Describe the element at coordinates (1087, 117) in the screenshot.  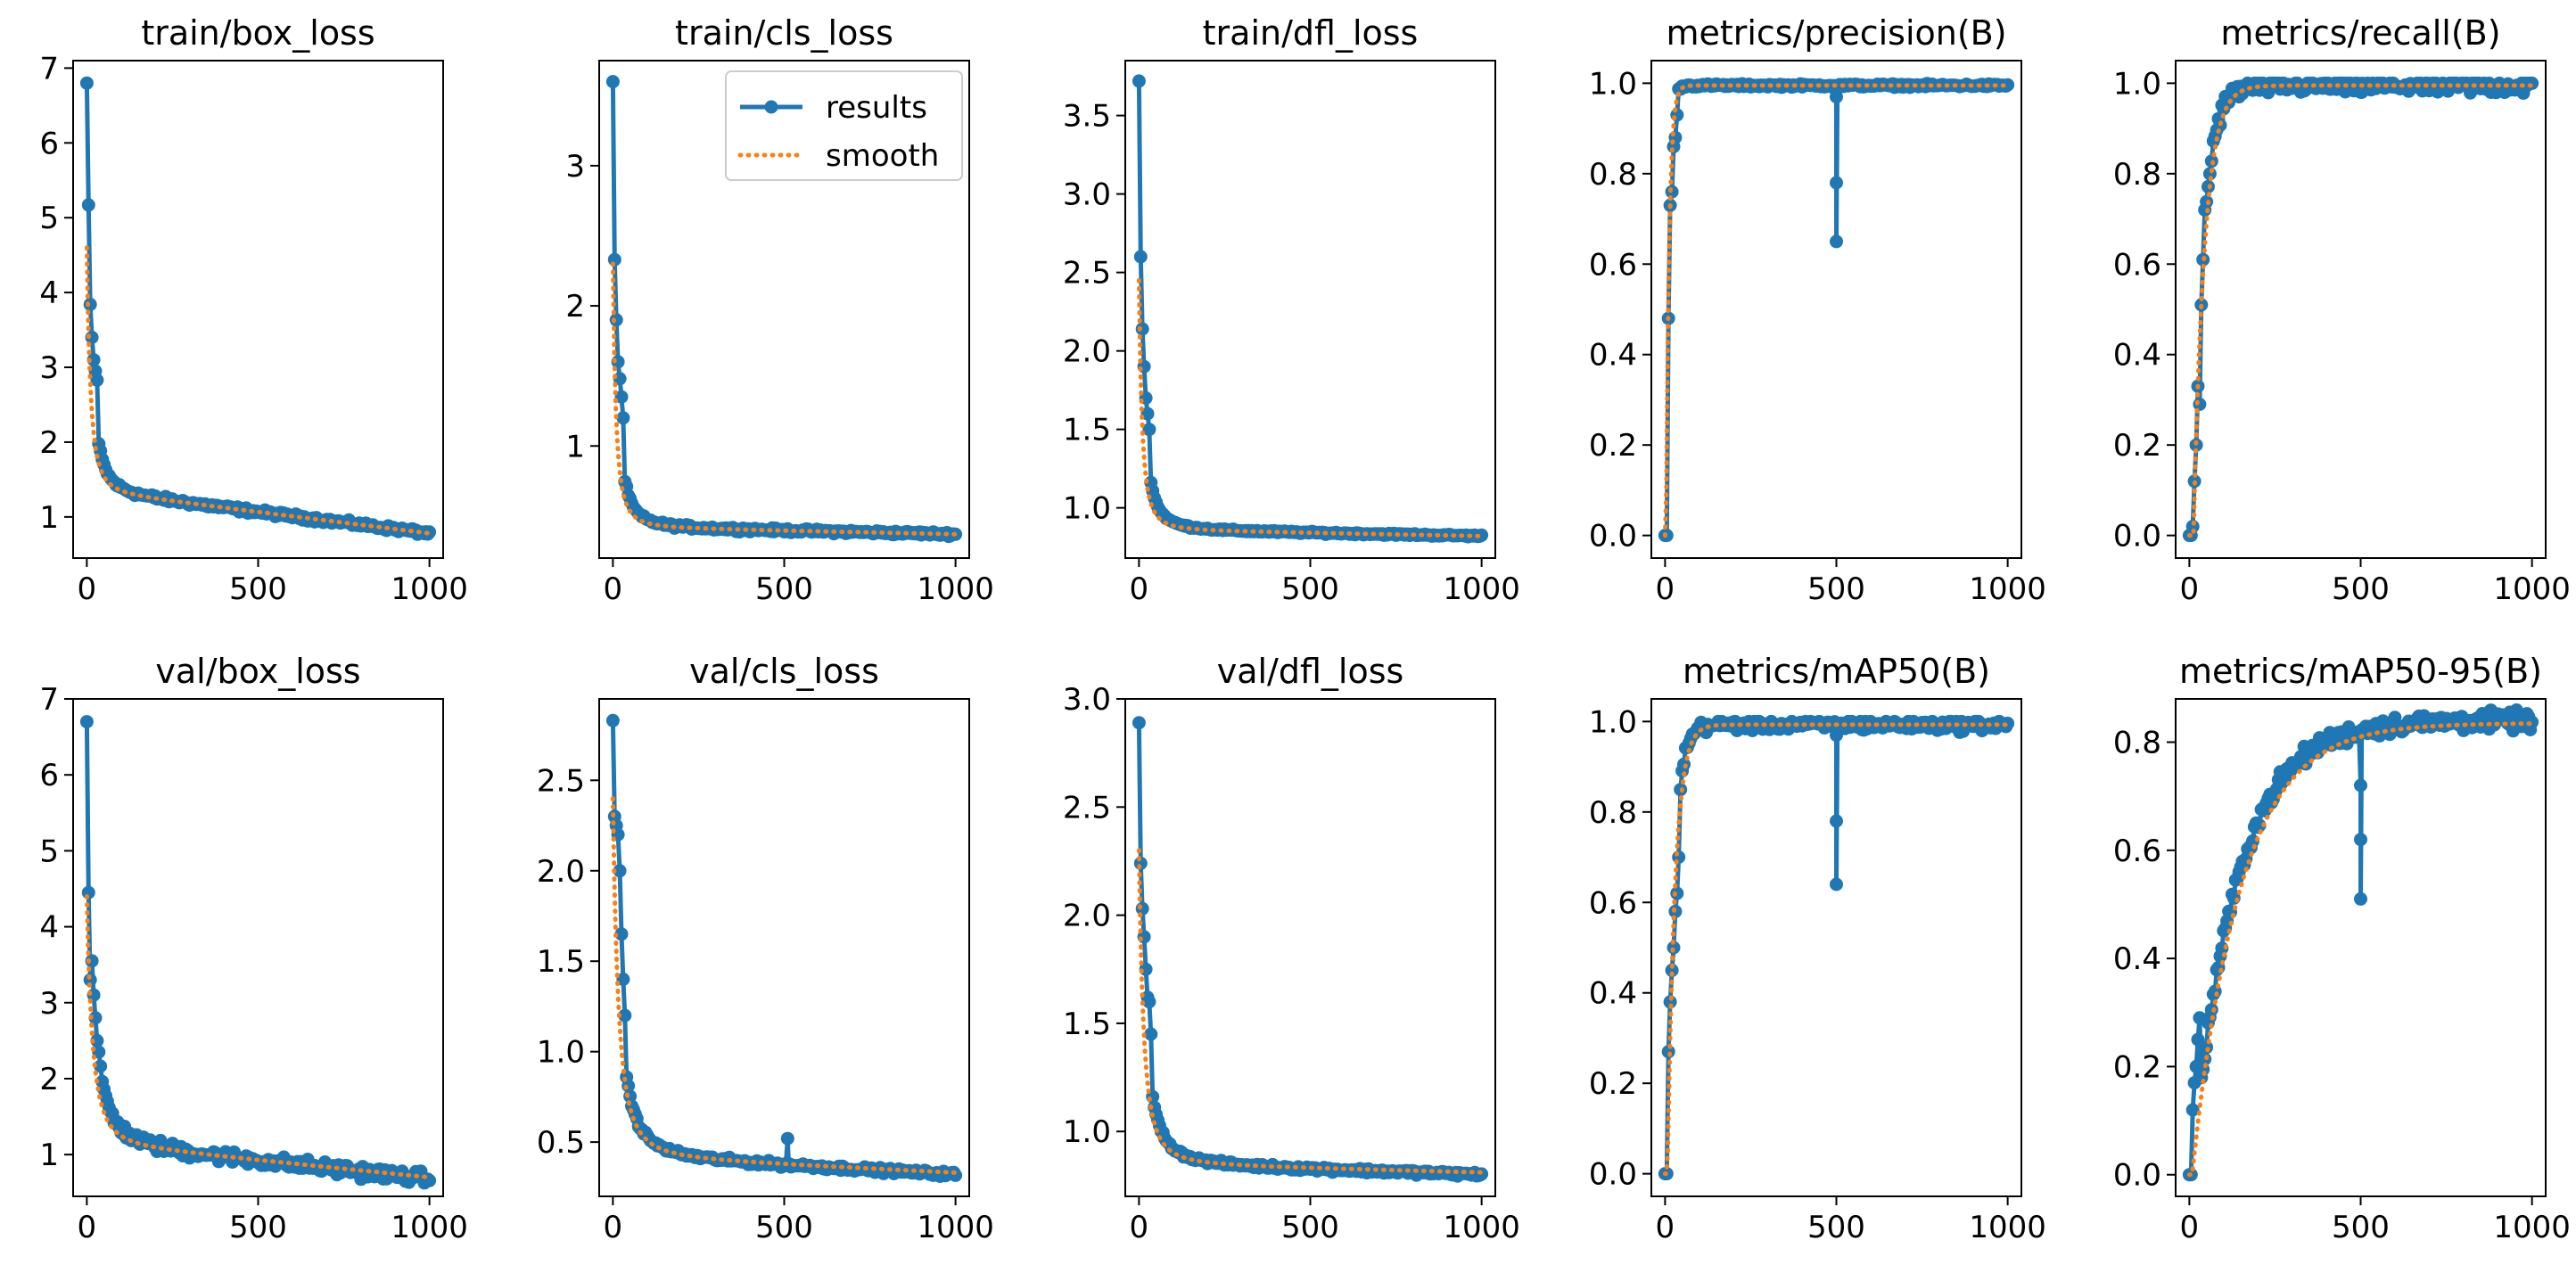
I see `y-tick-label: 3.5` at that location.